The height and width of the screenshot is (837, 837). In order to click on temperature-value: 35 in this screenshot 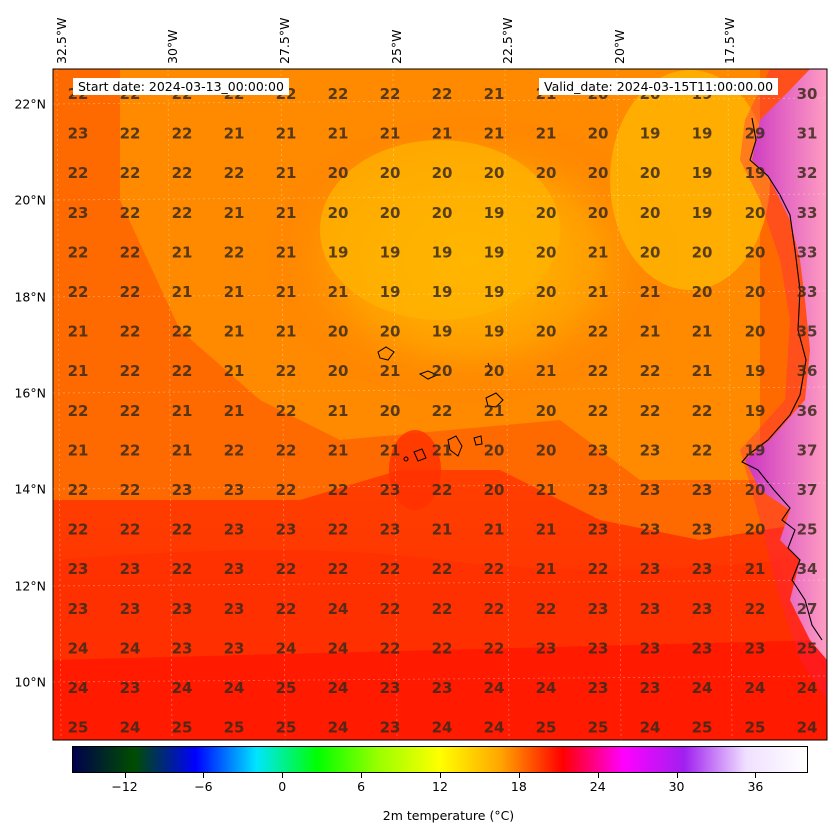, I will do `click(807, 332)`.